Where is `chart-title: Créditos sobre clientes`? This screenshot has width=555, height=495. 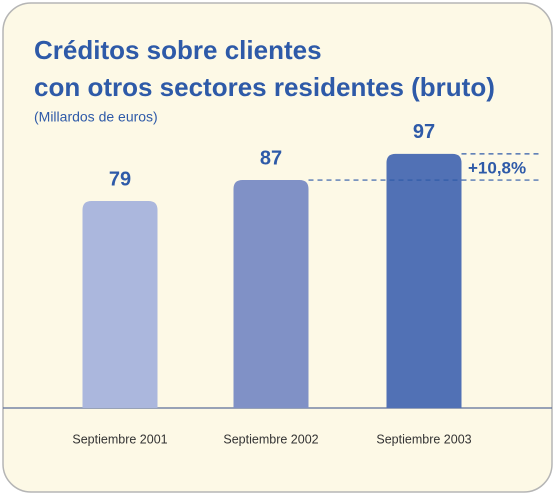 chart-title: Créditos sobre clientes is located at coordinates (178, 50).